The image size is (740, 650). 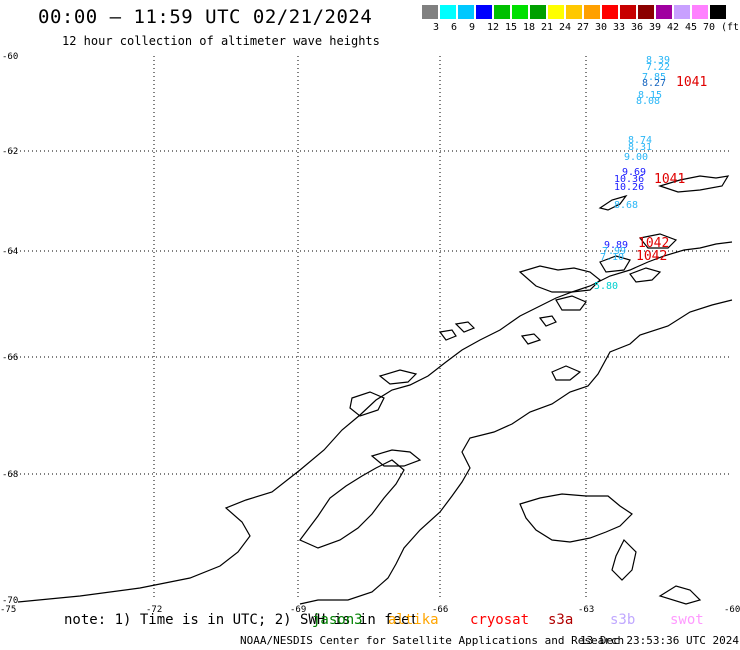 What do you see at coordinates (583, 27) in the screenshot?
I see `scale-label: 27` at bounding box center [583, 27].